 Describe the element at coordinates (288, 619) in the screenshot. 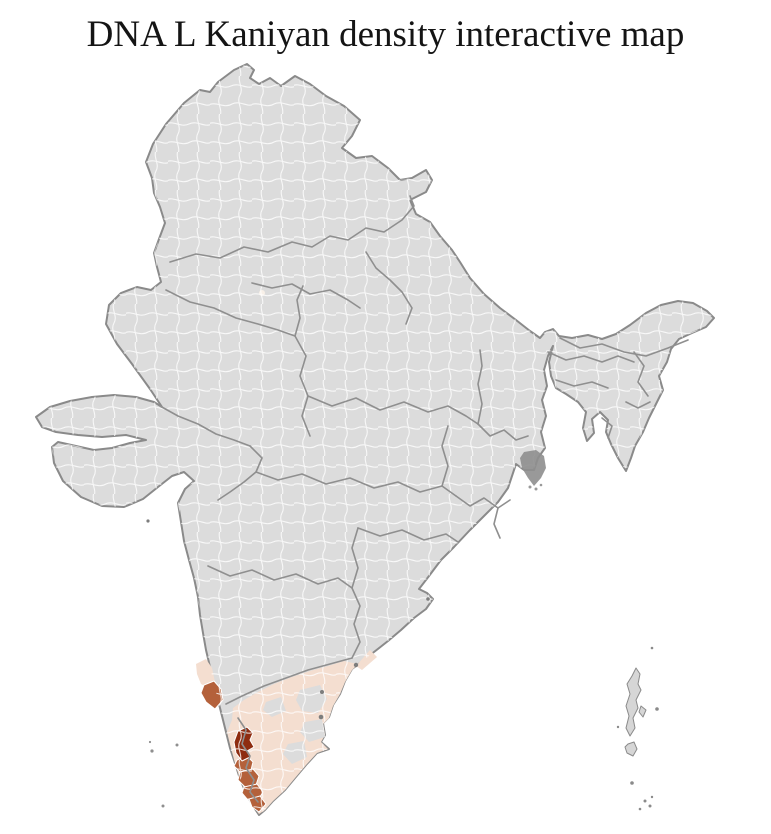

I see `enclave-markers` at that location.